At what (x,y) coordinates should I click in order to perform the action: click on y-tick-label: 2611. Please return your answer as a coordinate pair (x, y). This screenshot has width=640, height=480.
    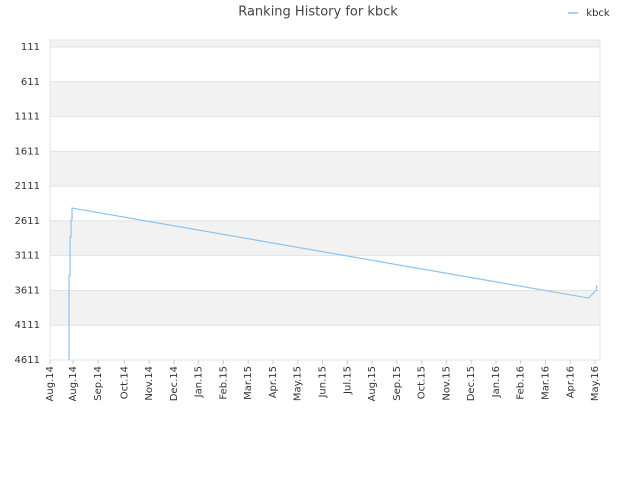
    Looking at the image, I should click on (27, 221).